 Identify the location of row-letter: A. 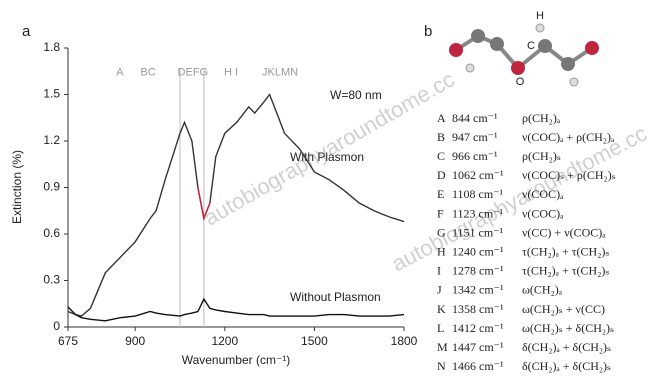
(441, 118).